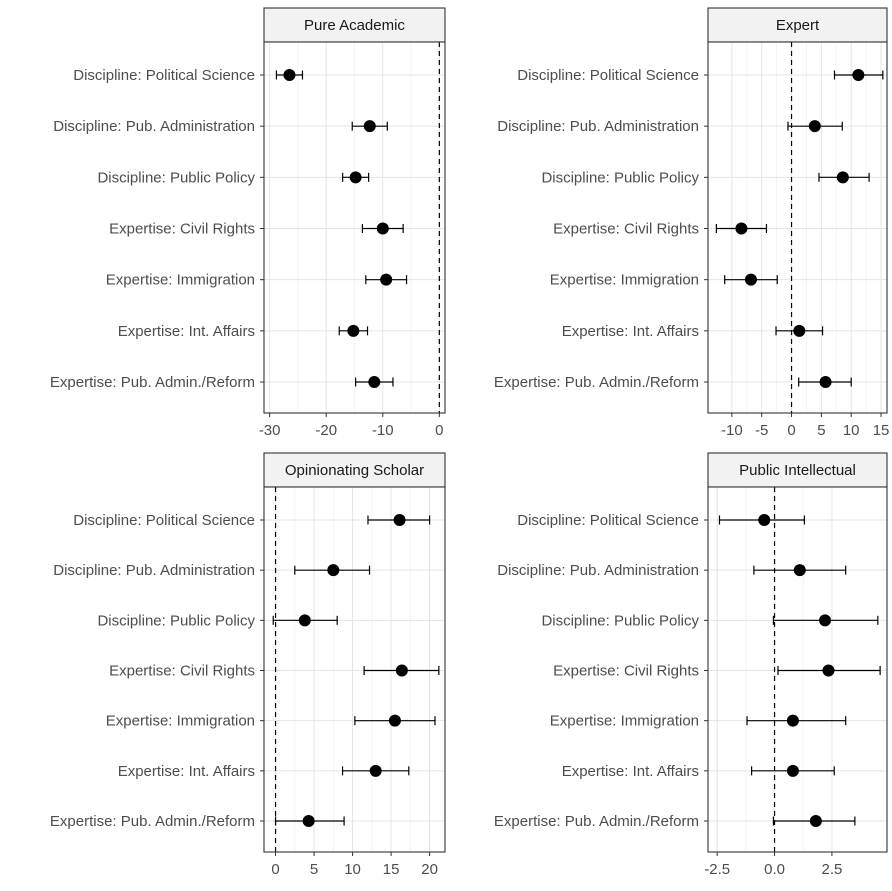 This screenshot has height=891, width=892. What do you see at coordinates (831, 869) in the screenshot?
I see `x-tick-label: 2.5` at bounding box center [831, 869].